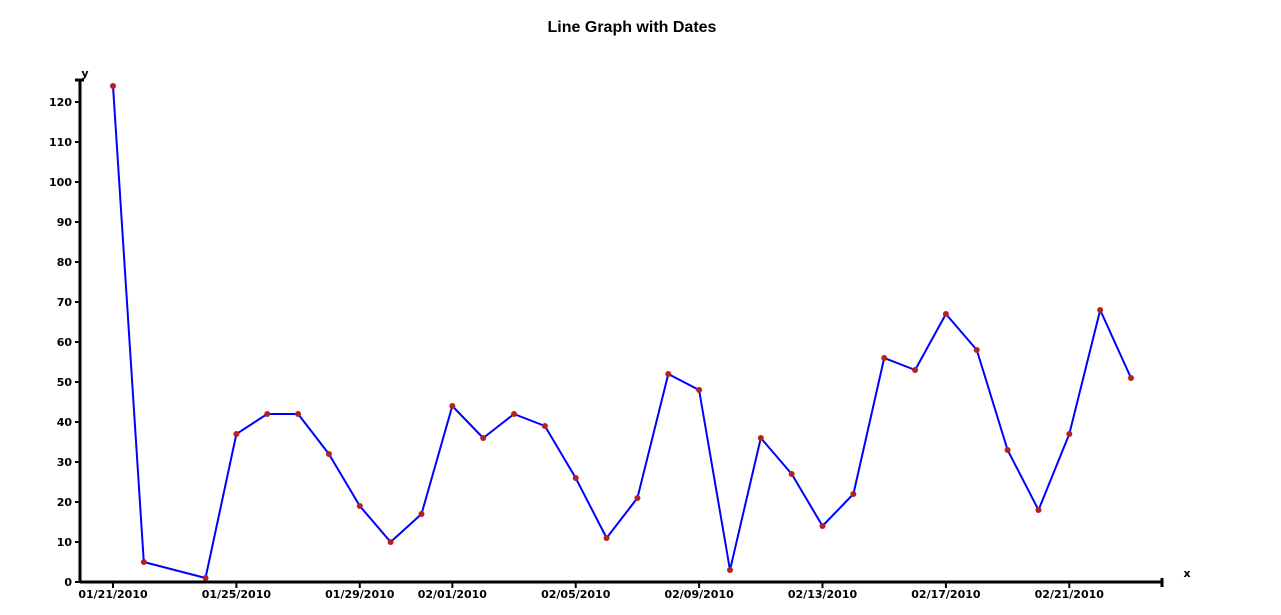 This screenshot has width=1281, height=615. Describe the element at coordinates (1186, 573) in the screenshot. I see `x-axis-label: x` at that location.